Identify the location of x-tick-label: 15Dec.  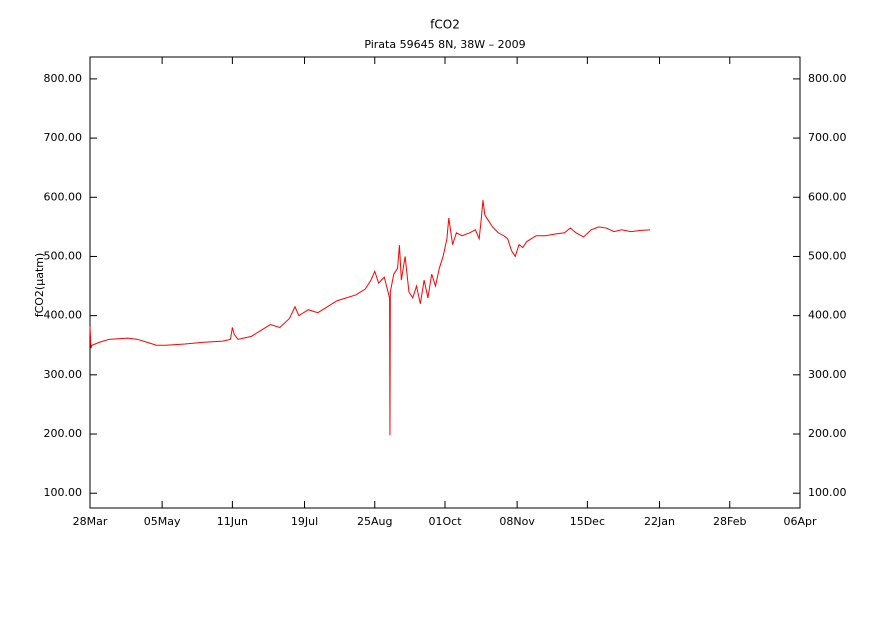
(587, 521).